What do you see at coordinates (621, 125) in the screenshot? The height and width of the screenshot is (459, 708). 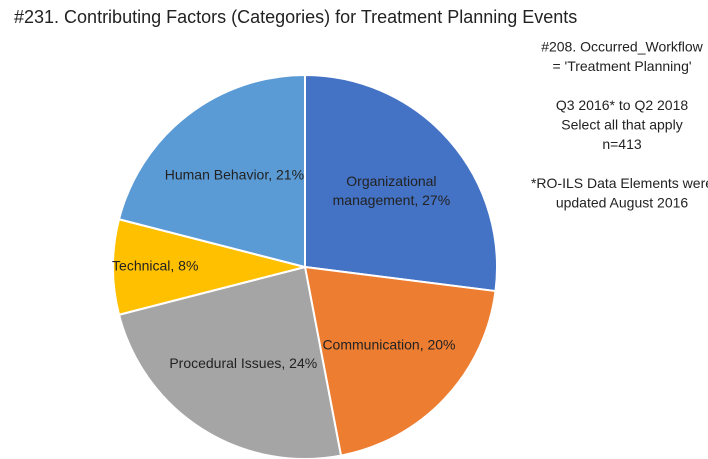 I see `annotation: Select all that apply` at bounding box center [621, 125].